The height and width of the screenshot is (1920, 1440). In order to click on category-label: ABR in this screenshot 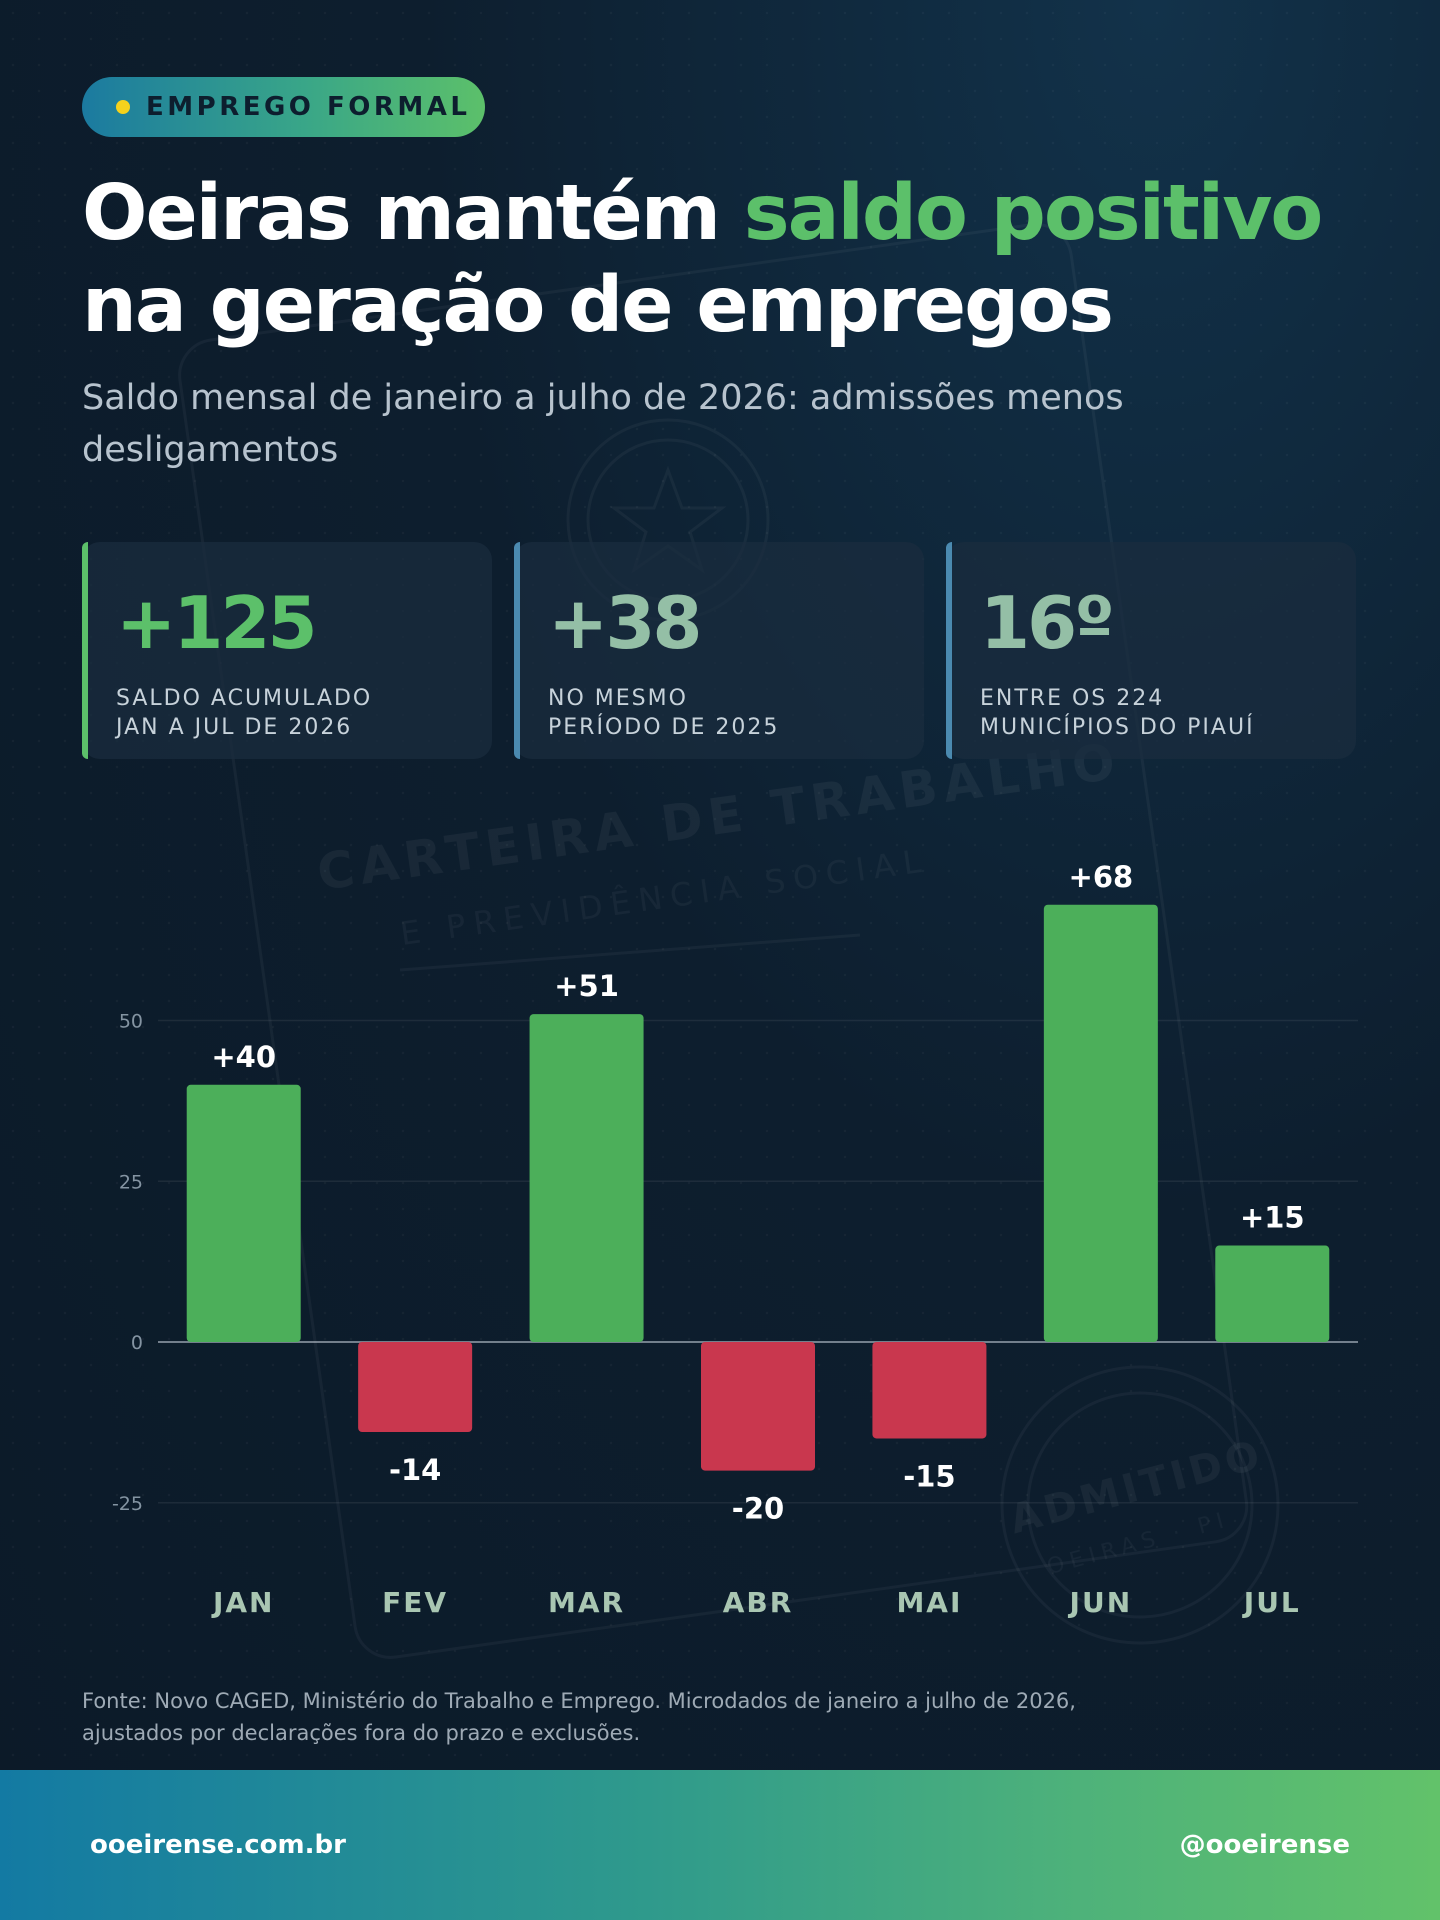, I will do `click(758, 1602)`.